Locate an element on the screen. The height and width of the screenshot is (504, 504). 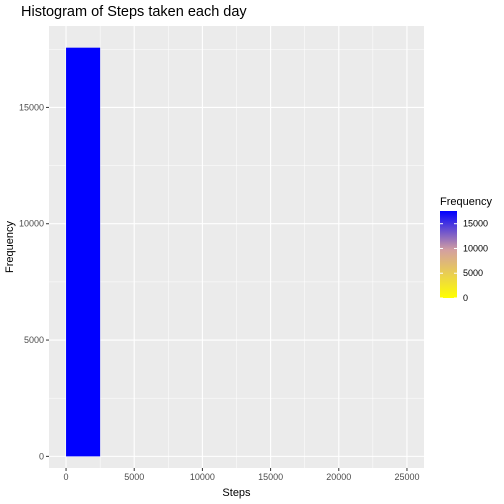
x-axis-title: Steps is located at coordinates (236, 493).